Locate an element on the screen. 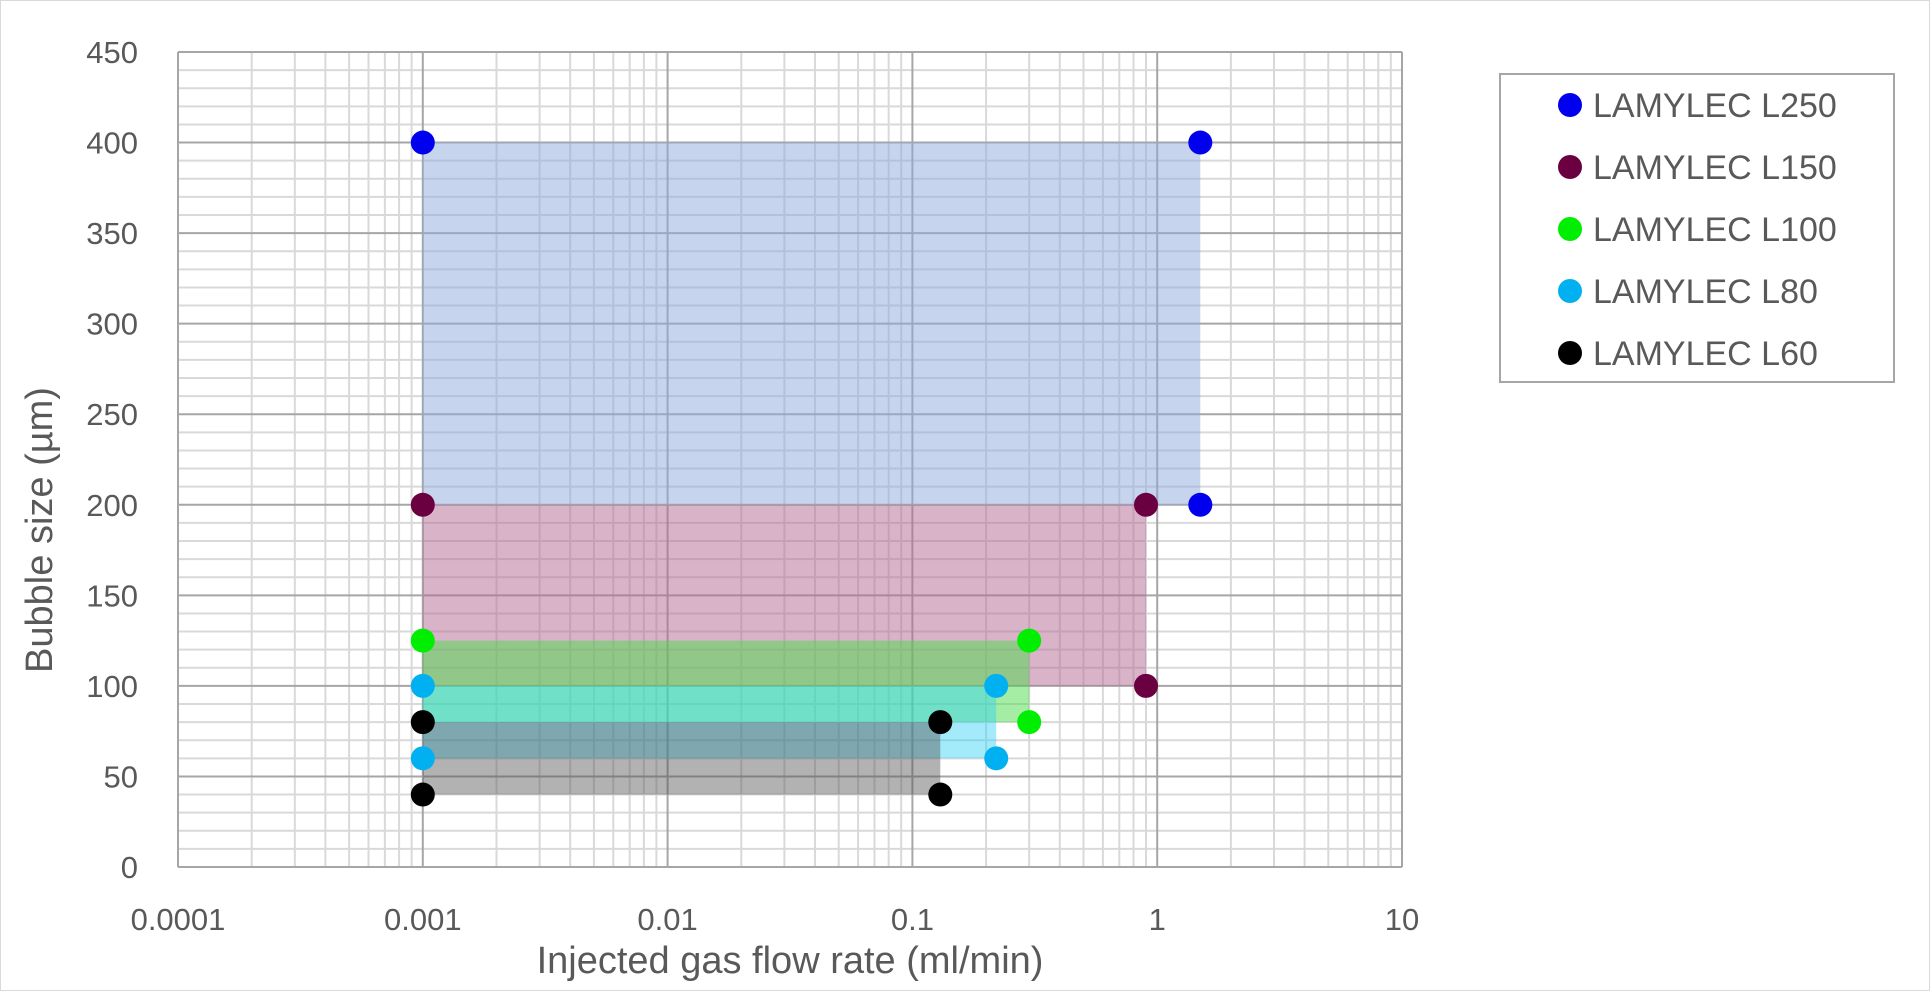  y-tick-label: 250 is located at coordinates (112, 414).